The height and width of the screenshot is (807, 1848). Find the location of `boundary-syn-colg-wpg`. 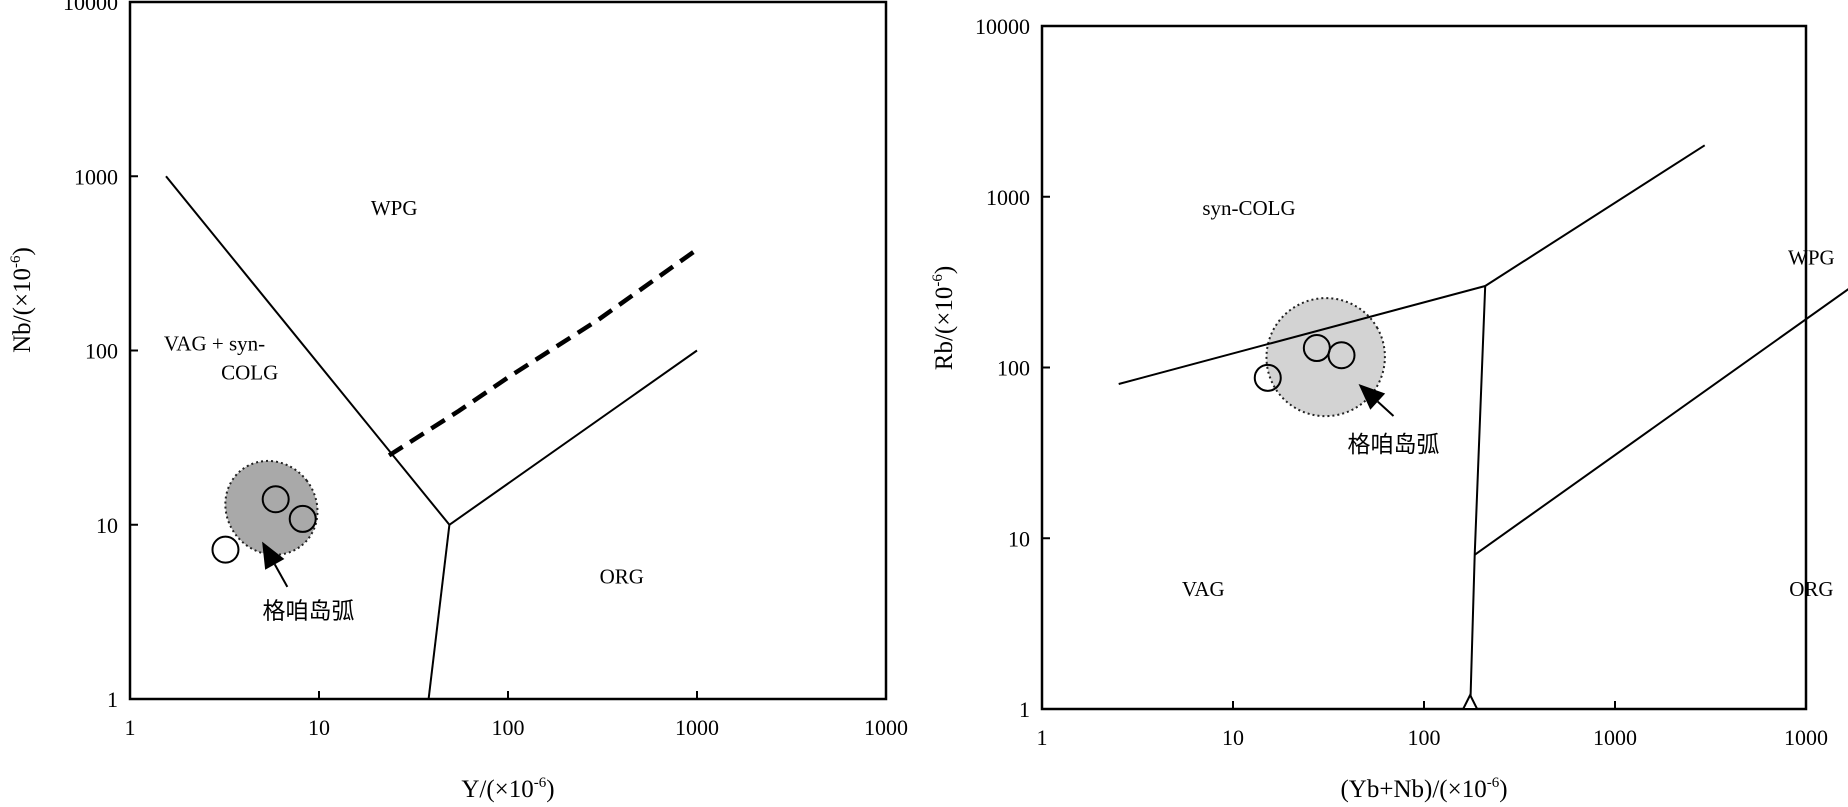

boundary-syn-colg-wpg is located at coordinates (1595, 215).